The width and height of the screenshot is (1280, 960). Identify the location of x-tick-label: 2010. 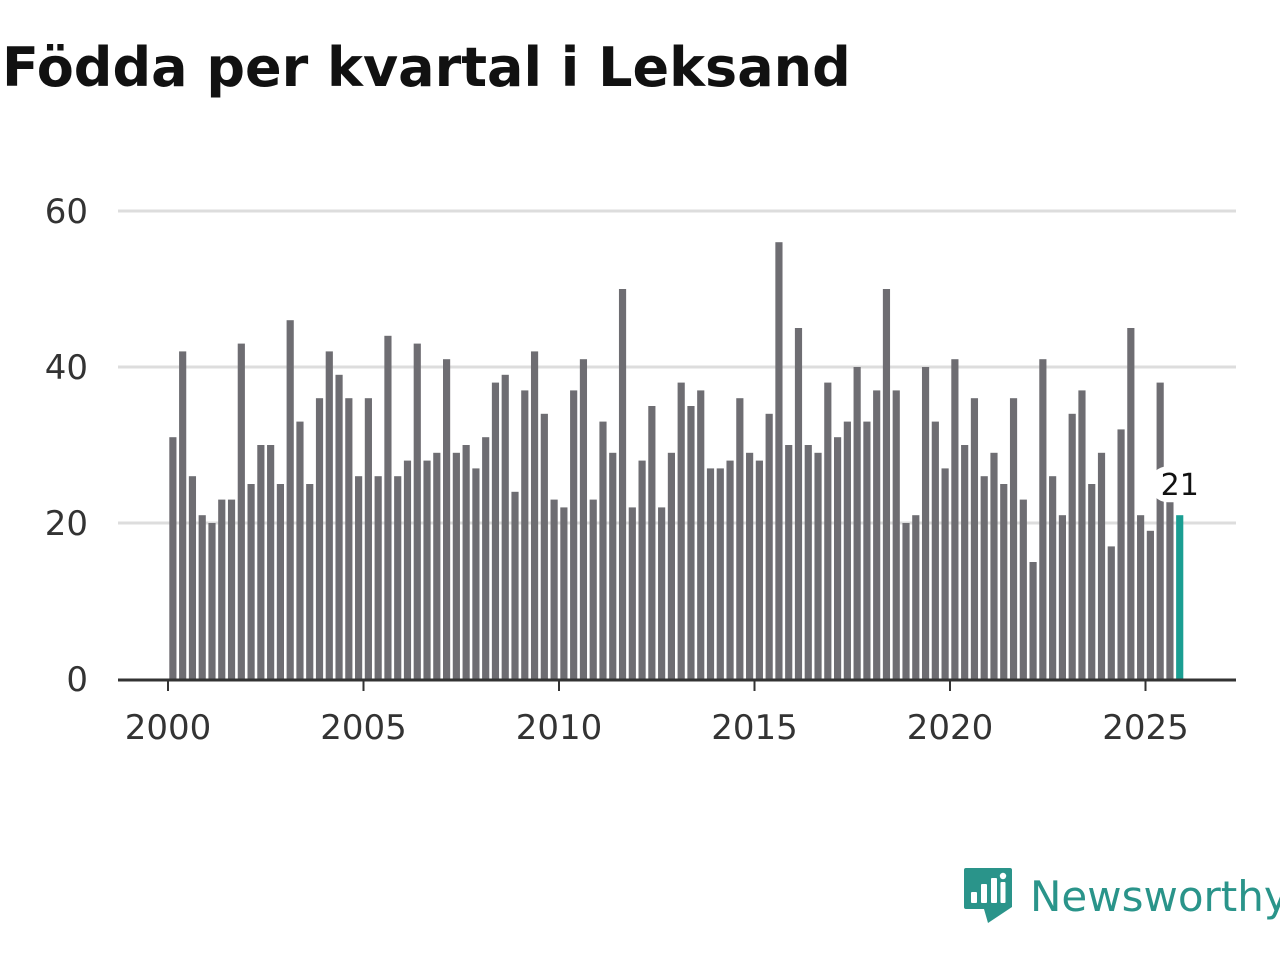
(559, 728).